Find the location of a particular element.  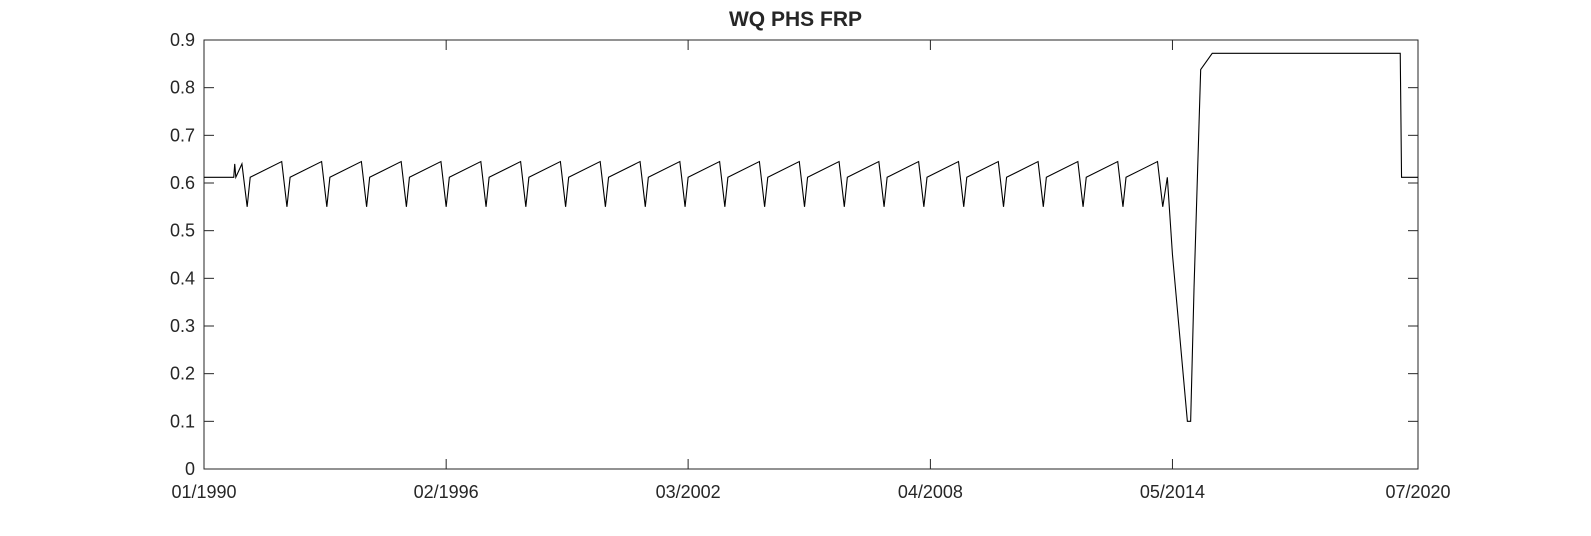

x-tick-label: 04/2008 is located at coordinates (930, 492).